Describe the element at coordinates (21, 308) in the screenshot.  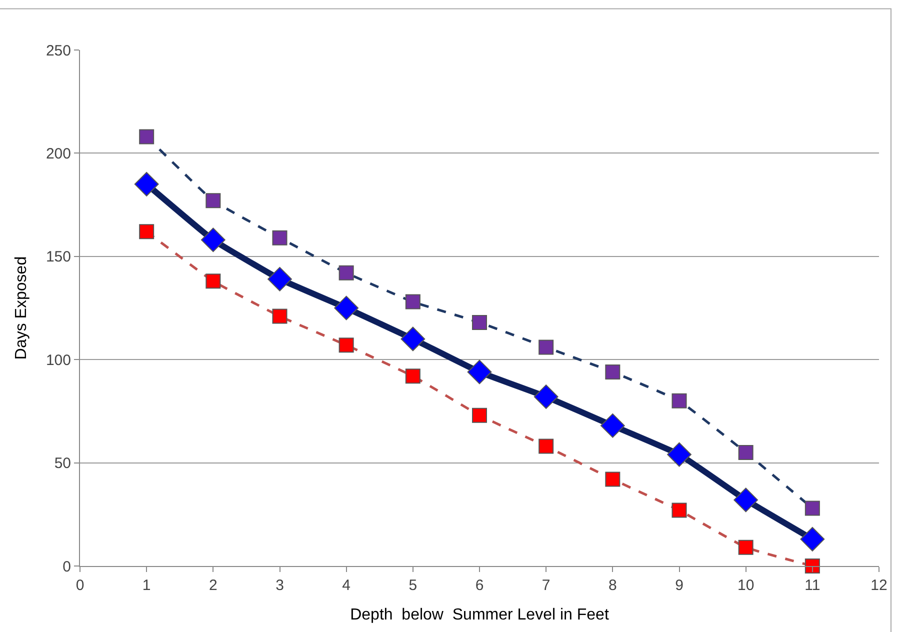
I see `y-axis-title: Days Exposed` at that location.